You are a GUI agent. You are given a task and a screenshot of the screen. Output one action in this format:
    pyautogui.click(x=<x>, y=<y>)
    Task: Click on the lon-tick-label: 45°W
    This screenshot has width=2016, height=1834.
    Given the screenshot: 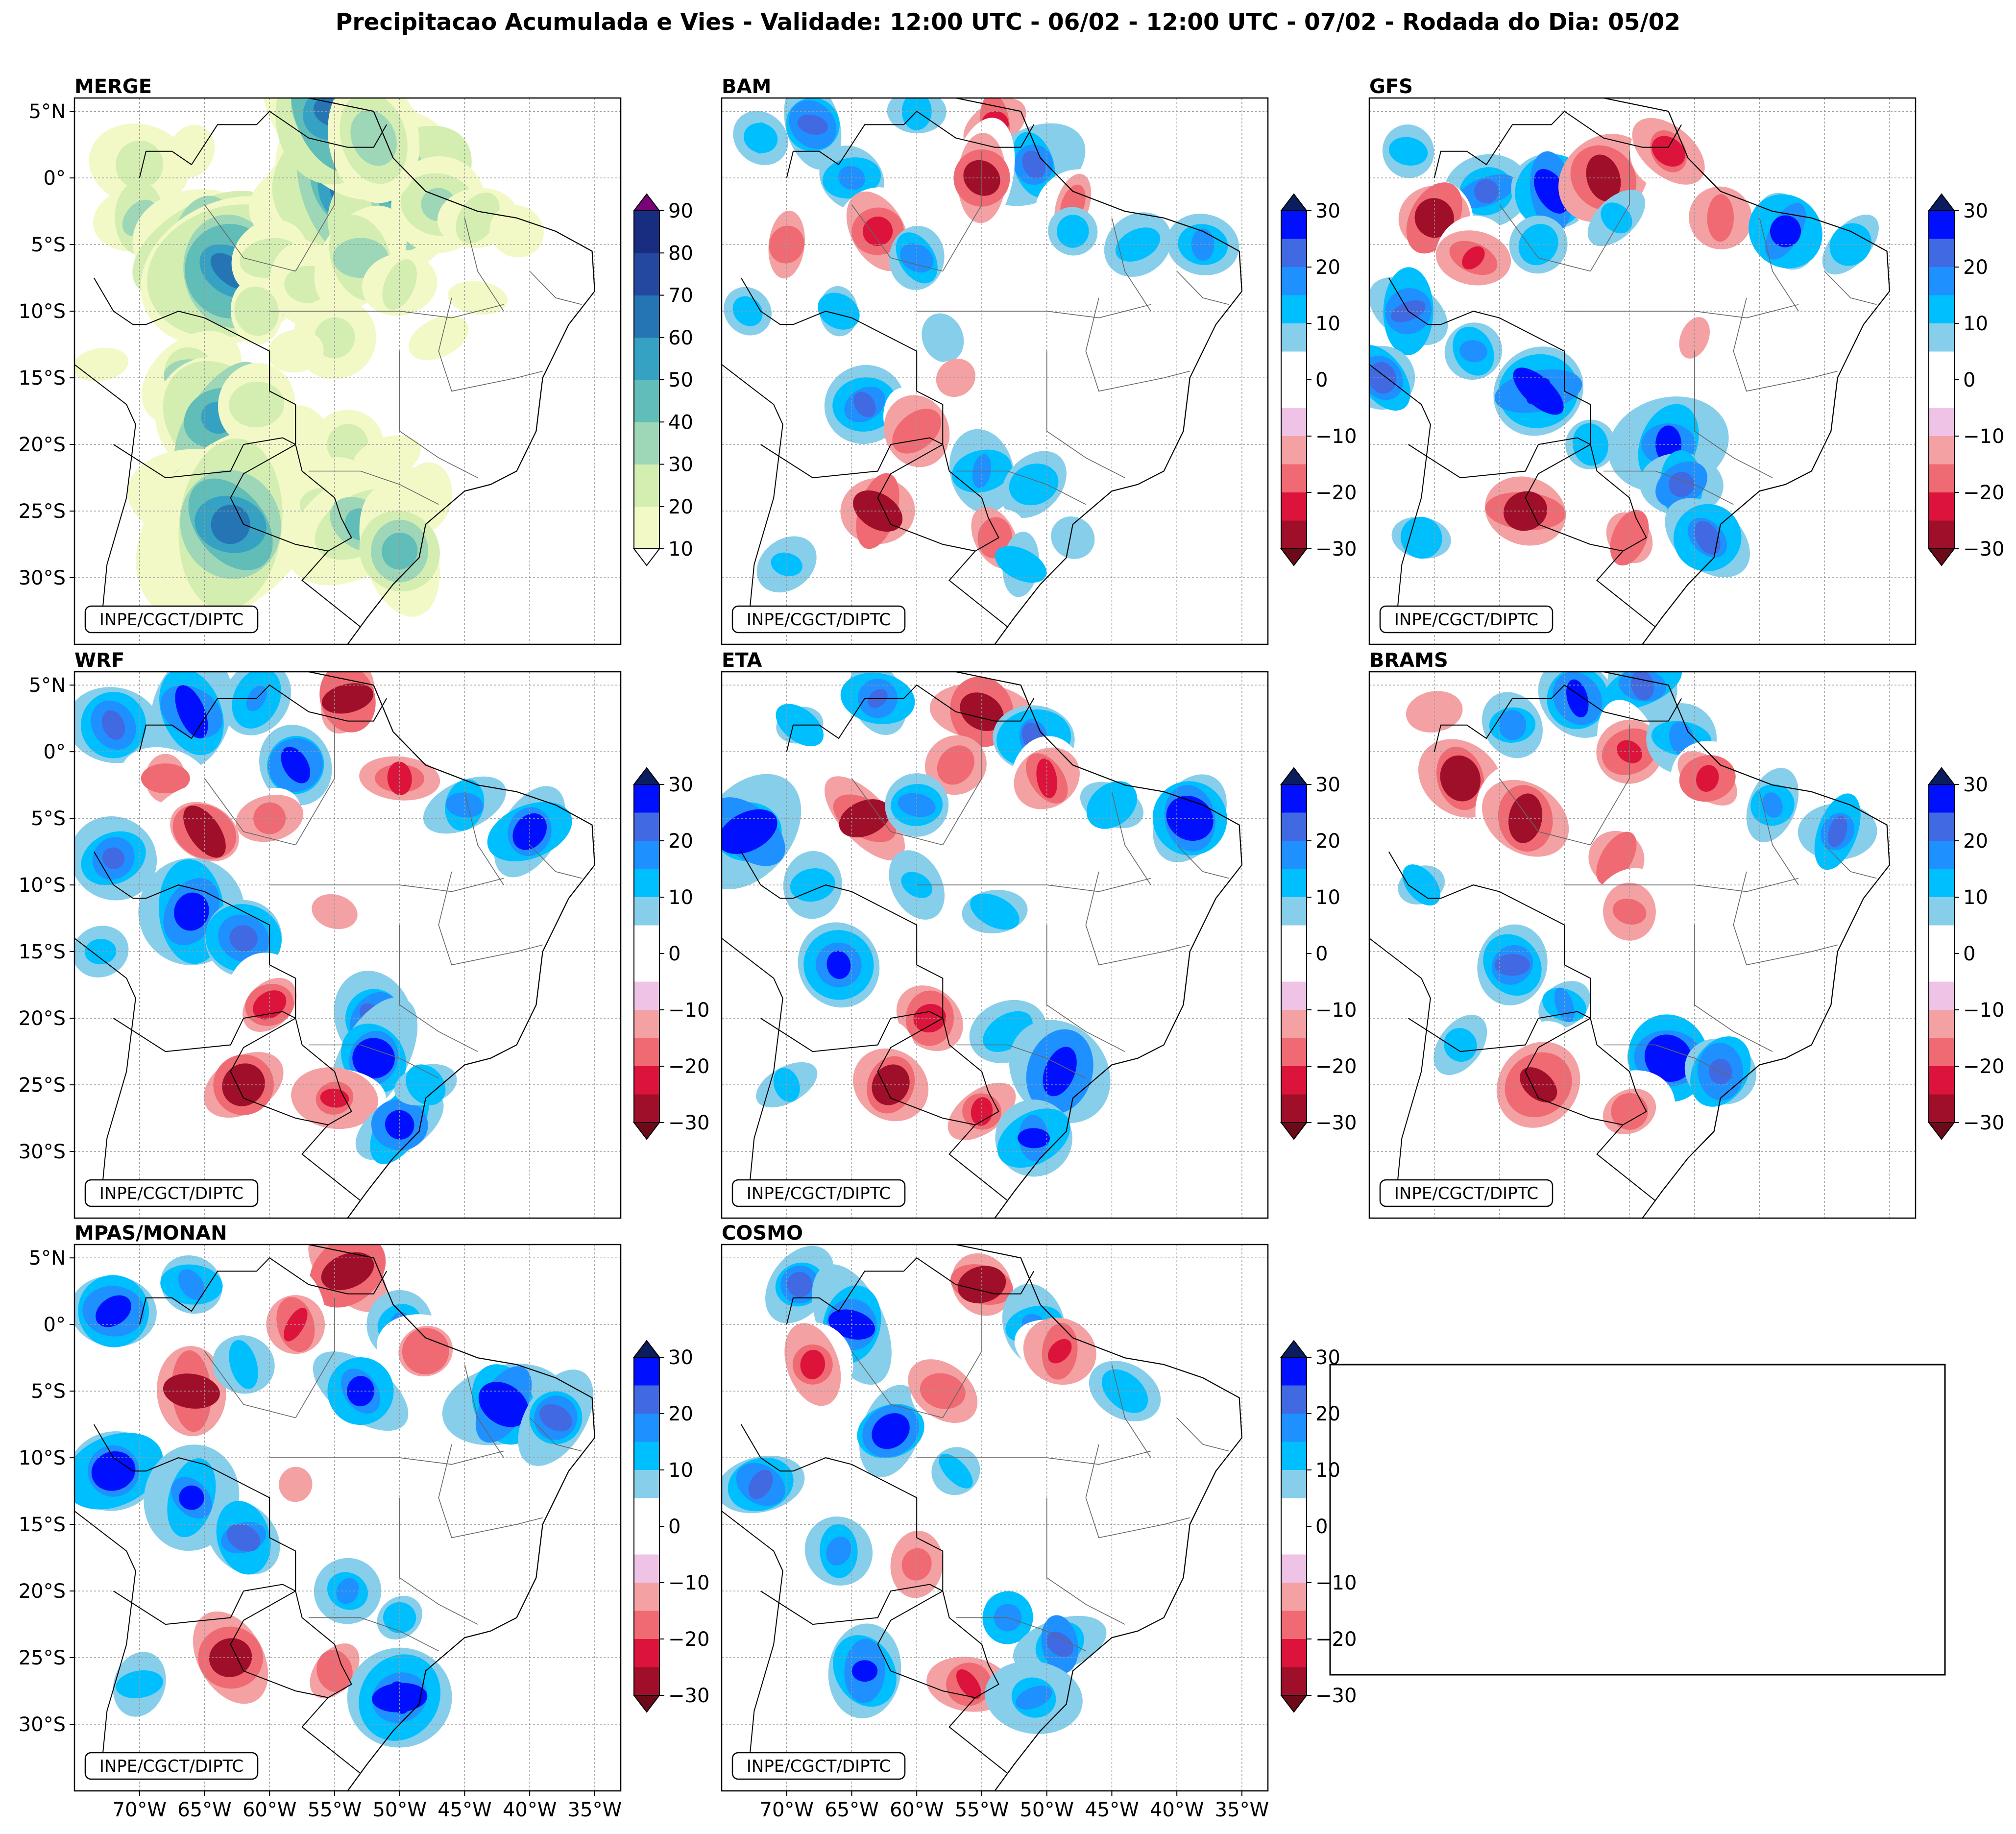 What is the action you would take?
    pyautogui.click(x=1112, y=1810)
    